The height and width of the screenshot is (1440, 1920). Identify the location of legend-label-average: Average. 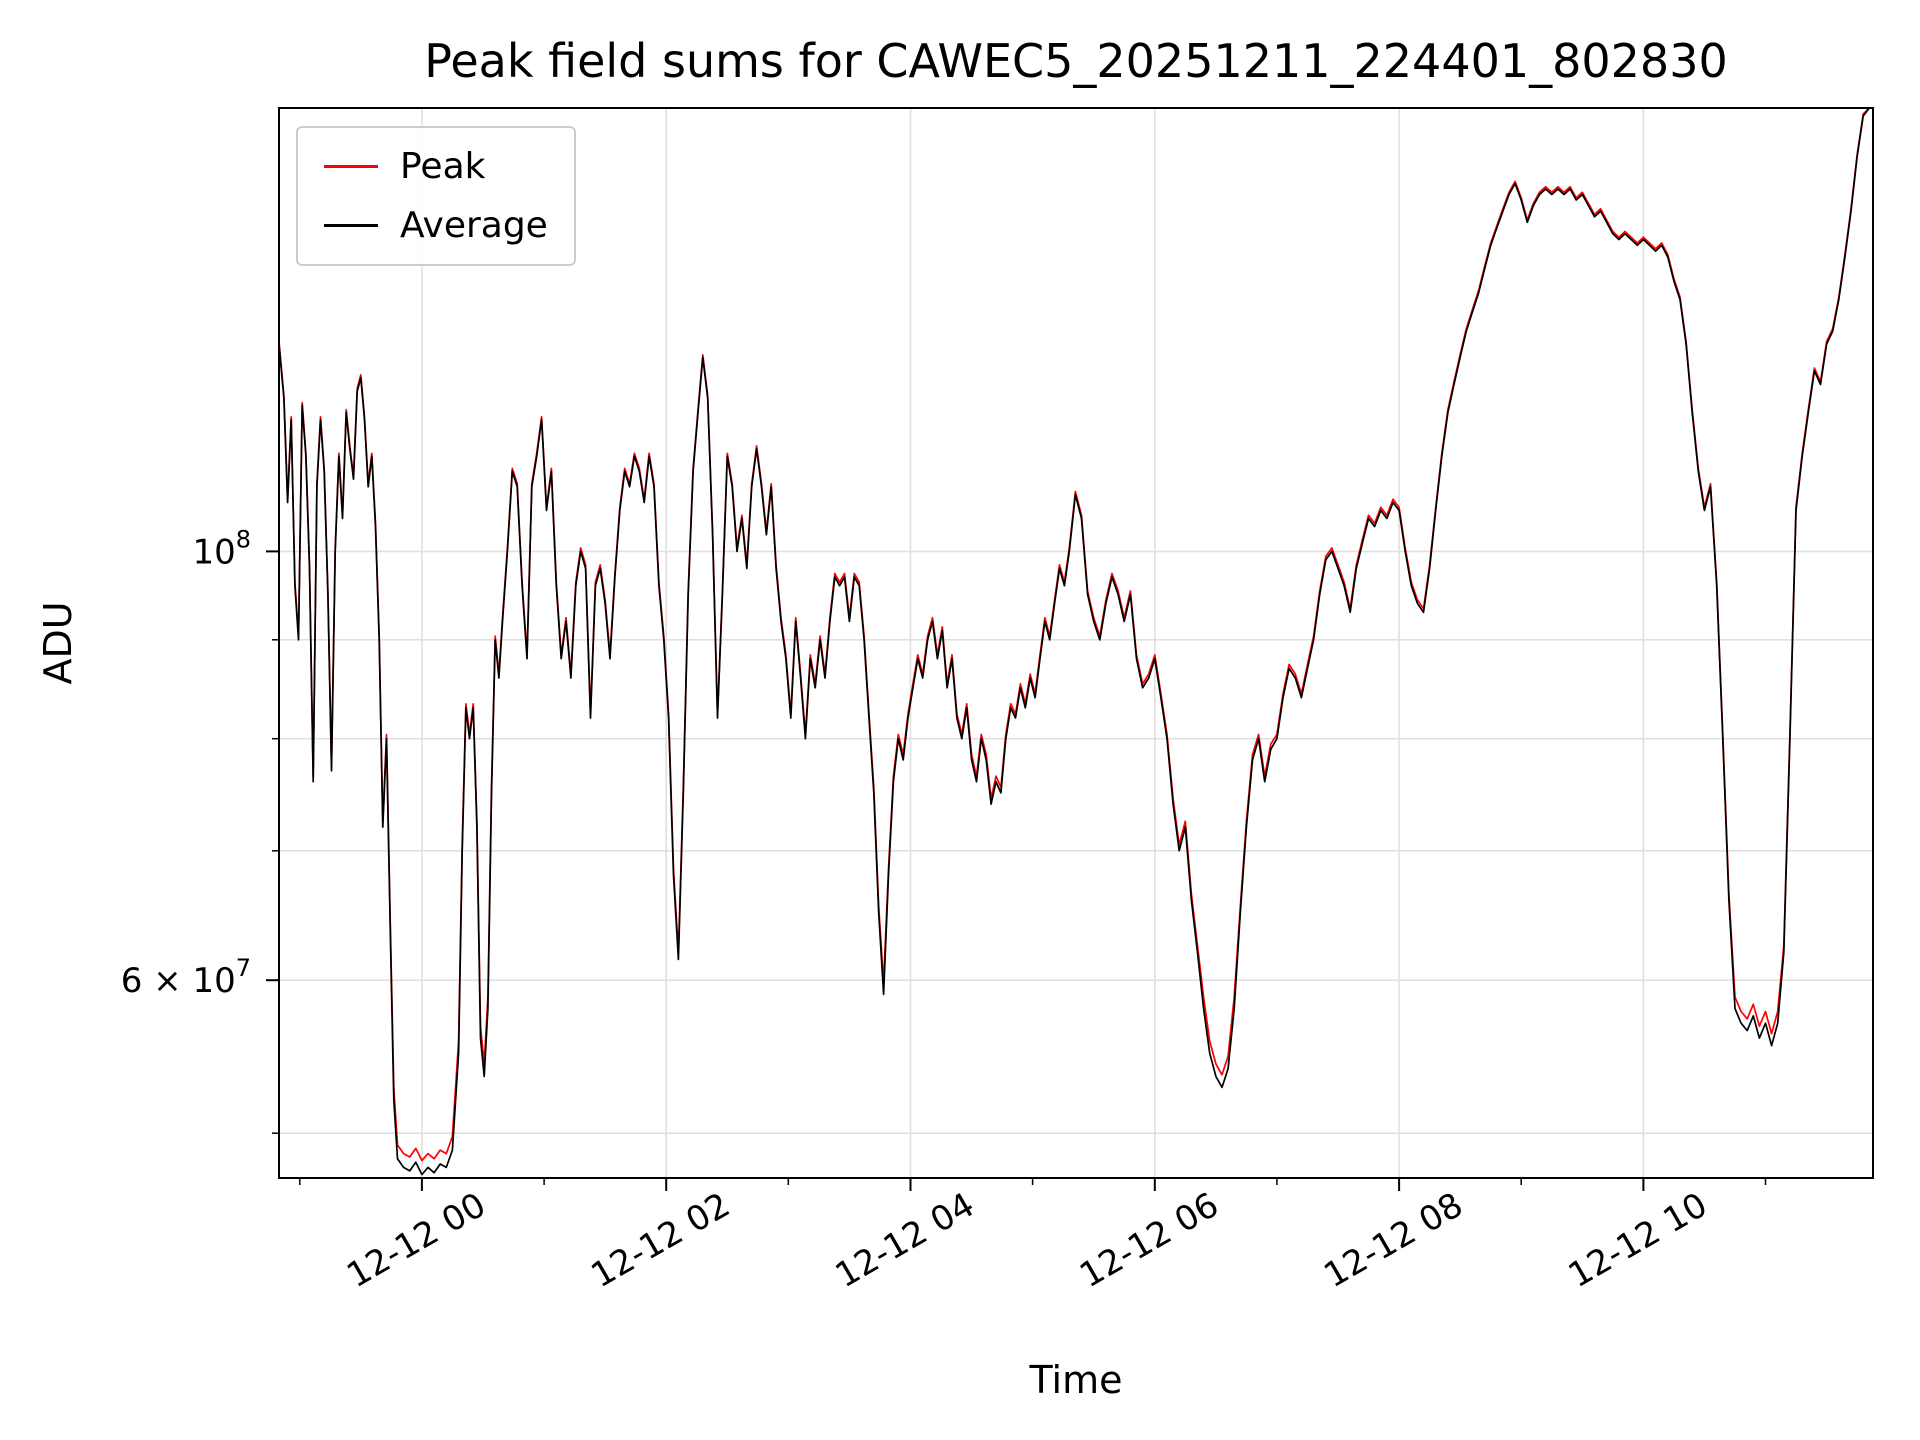
(474, 225).